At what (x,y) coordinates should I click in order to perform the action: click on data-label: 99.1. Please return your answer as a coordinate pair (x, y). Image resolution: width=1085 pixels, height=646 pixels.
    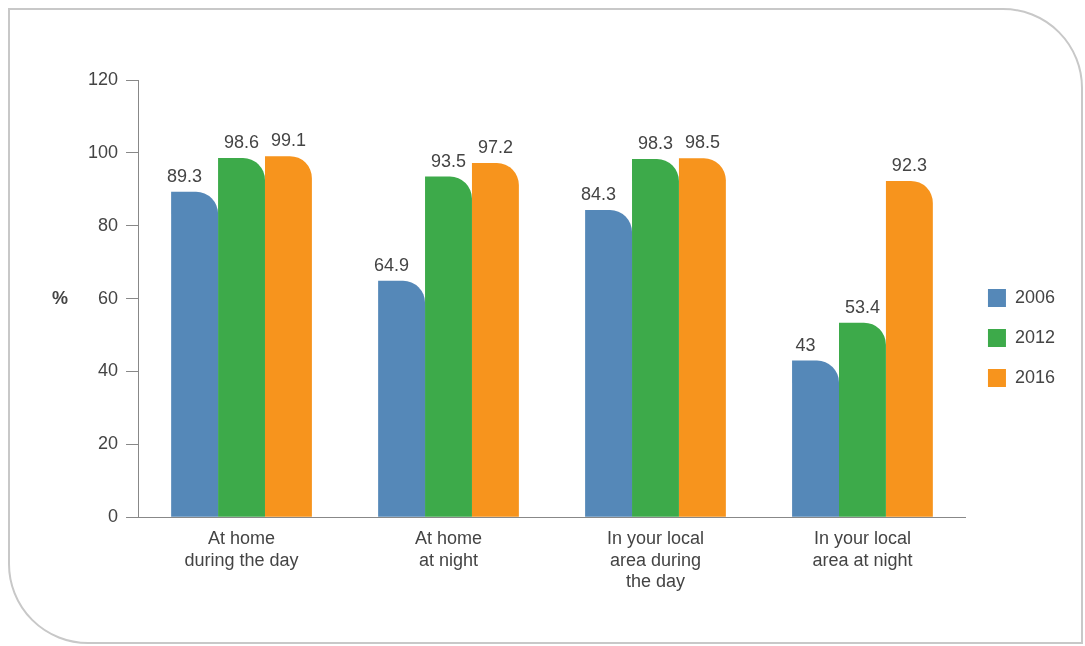
    Looking at the image, I should click on (288, 140).